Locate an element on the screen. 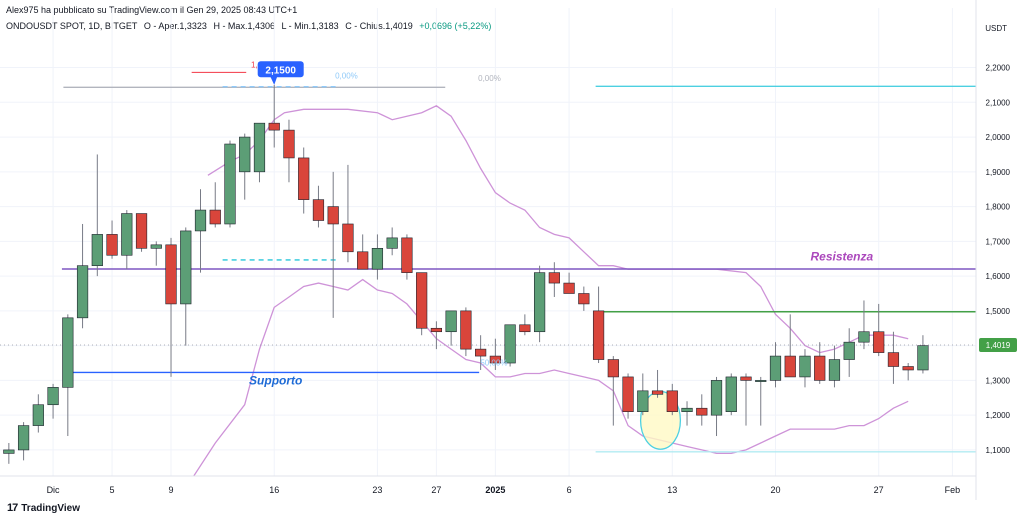 This screenshot has width=1024, height=521. y-tick-label: 1,1000 is located at coordinates (998, 450).